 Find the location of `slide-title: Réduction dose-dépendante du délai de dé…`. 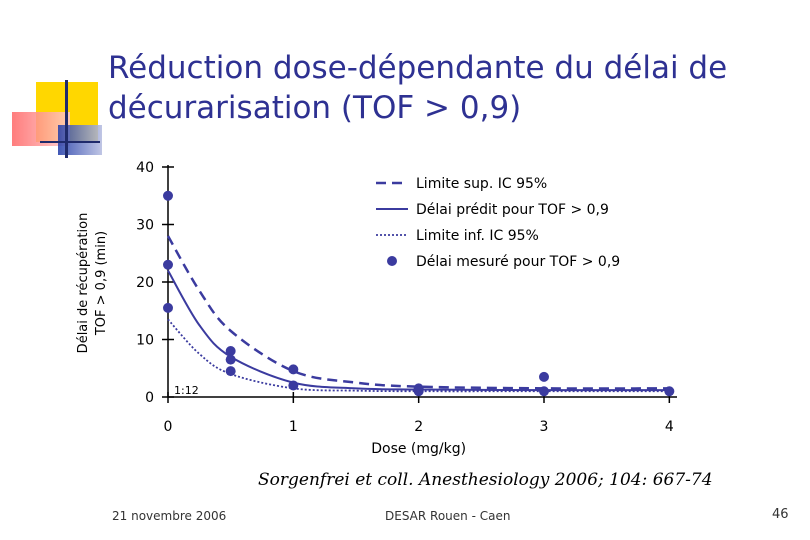

slide-title: Réduction dose-dépendante du délai de dé… is located at coordinates (453, 88).